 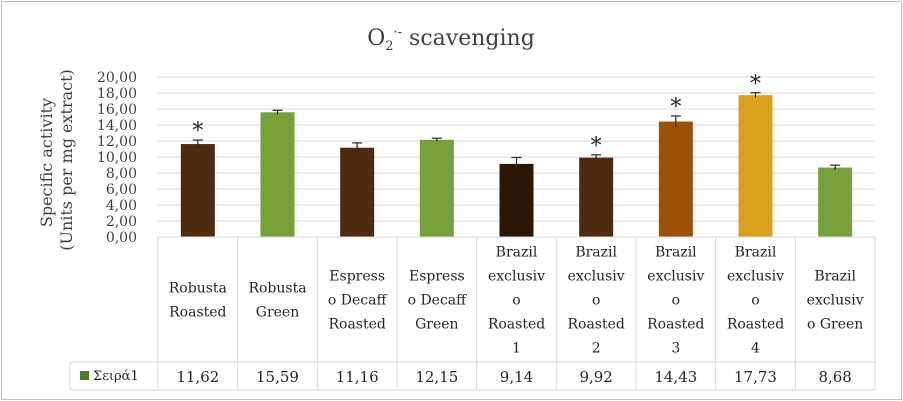 I want to click on value-label: 9,14, so click(x=516, y=377).